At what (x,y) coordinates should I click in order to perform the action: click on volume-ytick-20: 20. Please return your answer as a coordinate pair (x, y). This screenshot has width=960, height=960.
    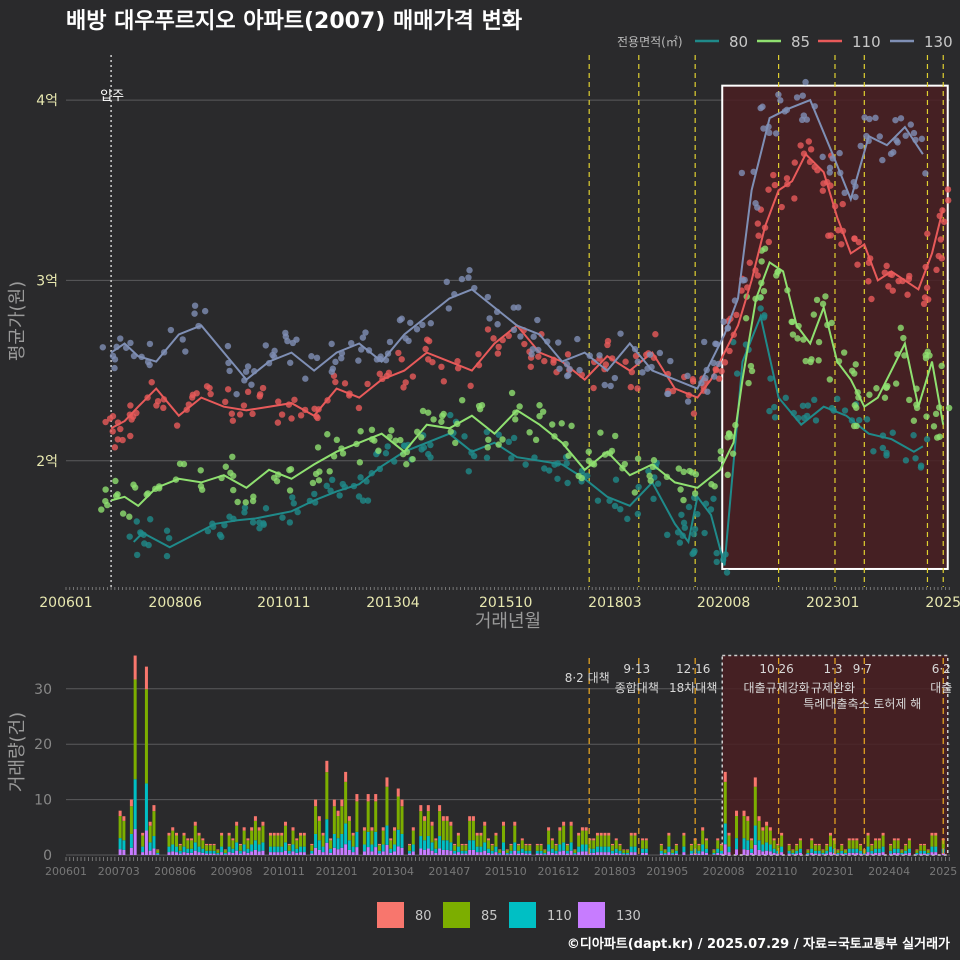
    Looking at the image, I should click on (43, 745).